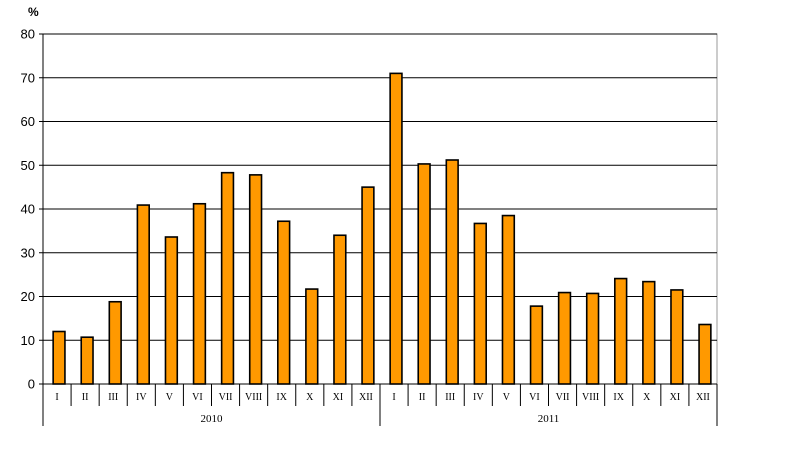  Describe the element at coordinates (33, 12) in the screenshot. I see `y-axis-unit-label: %` at that location.